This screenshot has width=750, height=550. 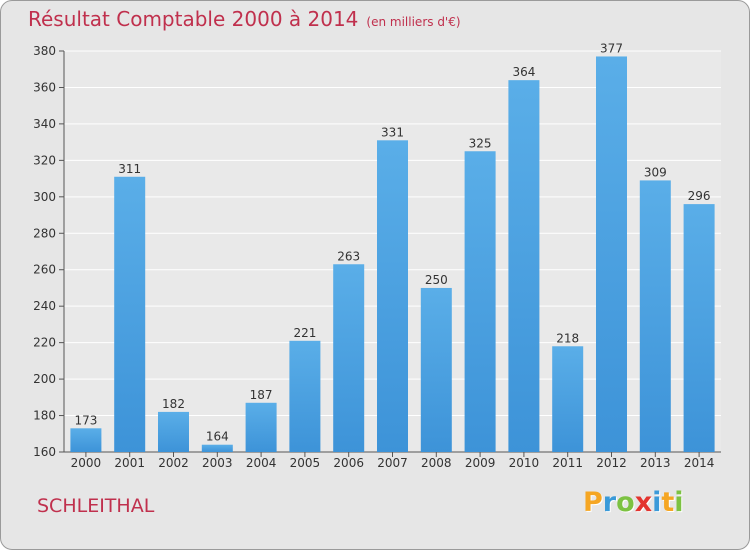 I want to click on data-label: 309, so click(x=655, y=172).